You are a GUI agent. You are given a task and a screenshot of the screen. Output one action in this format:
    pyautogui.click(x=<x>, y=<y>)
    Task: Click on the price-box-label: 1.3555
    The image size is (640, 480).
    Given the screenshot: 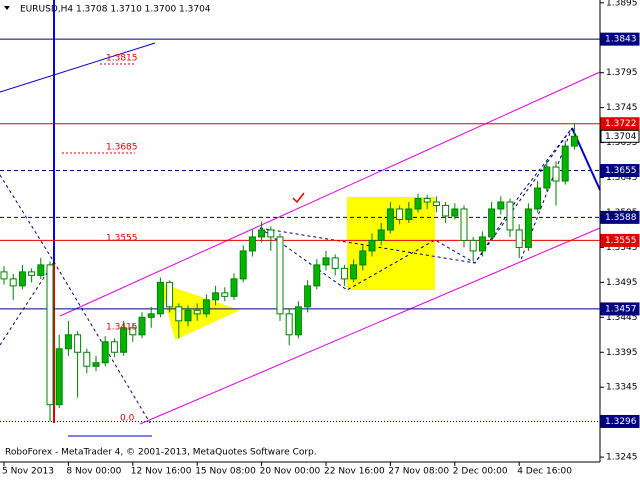 What is the action you would take?
    pyautogui.click(x=621, y=241)
    